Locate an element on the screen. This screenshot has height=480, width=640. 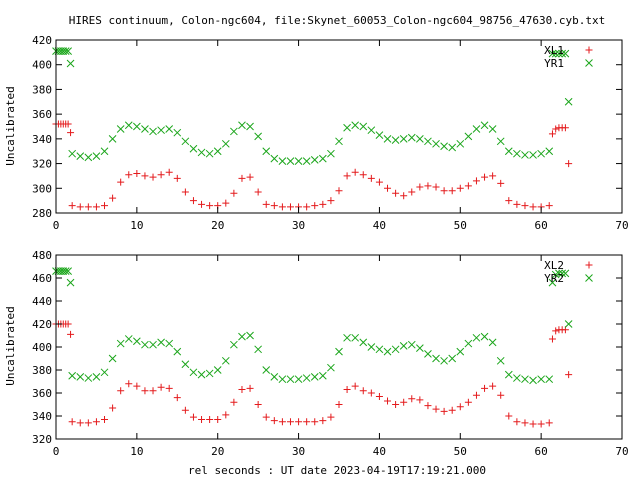
x-tick-label: 0 is located at coordinates (56, 451).